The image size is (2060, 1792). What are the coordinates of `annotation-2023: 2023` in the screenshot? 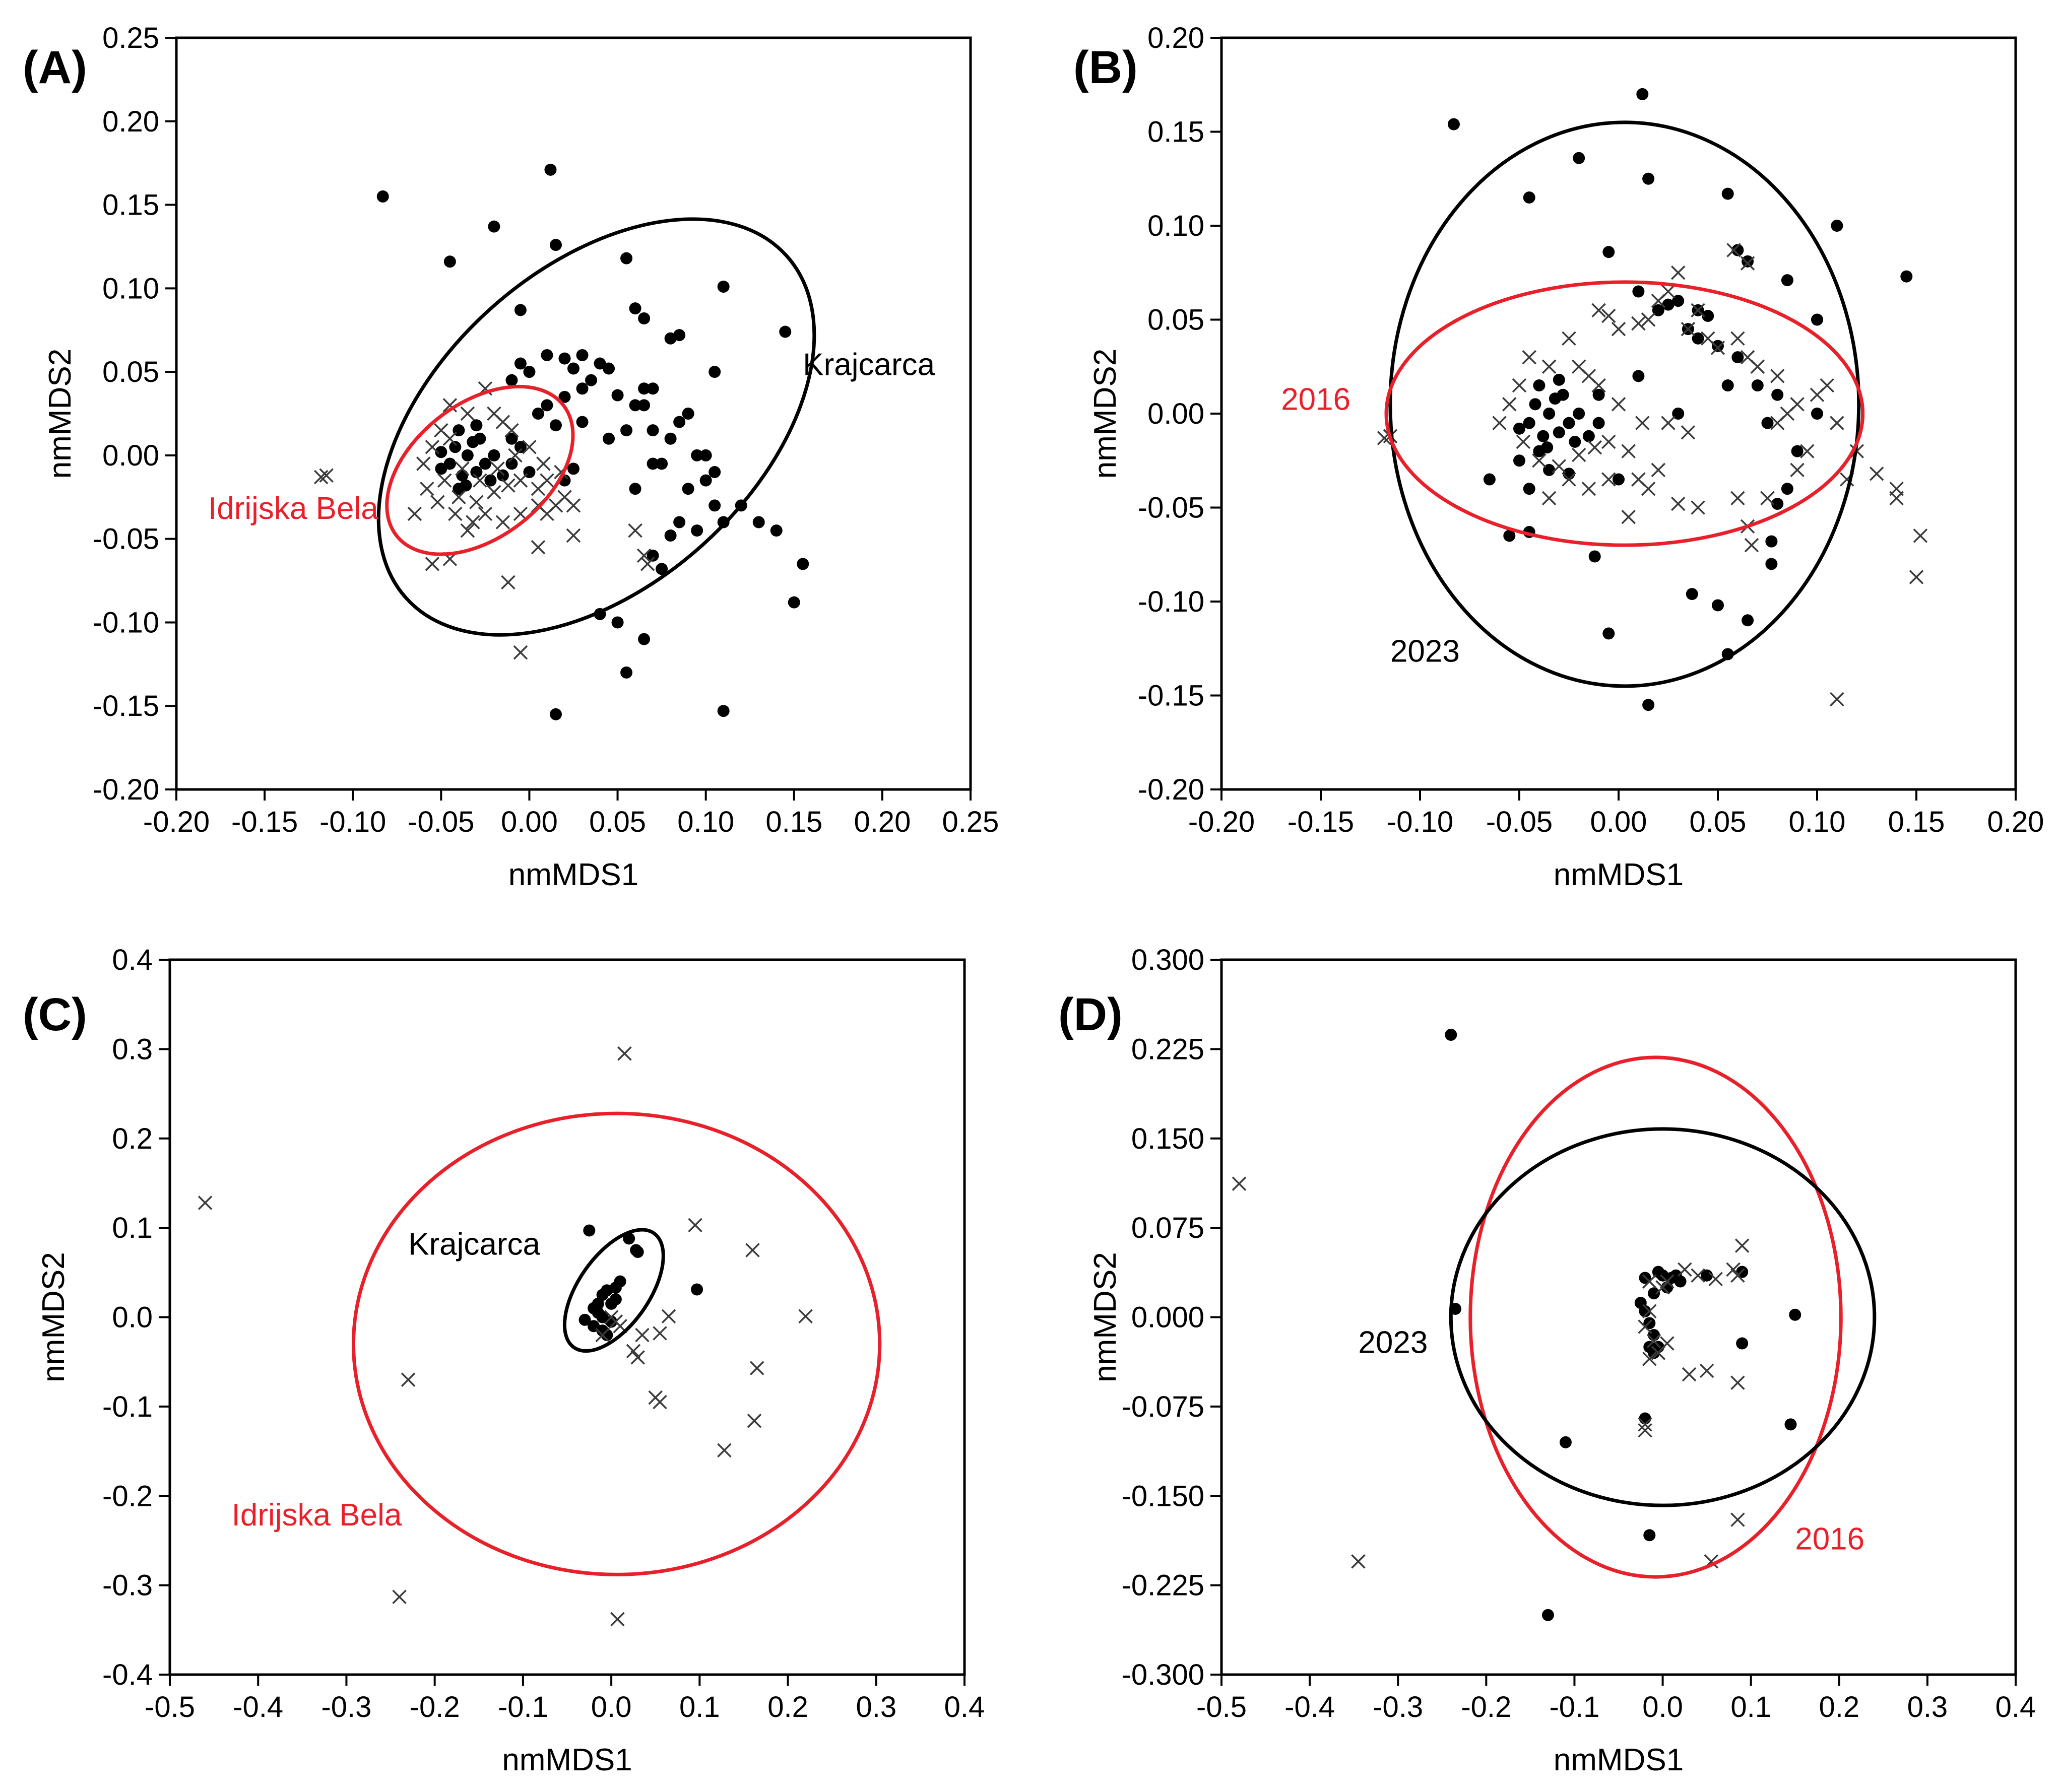 It's located at (1425, 651).